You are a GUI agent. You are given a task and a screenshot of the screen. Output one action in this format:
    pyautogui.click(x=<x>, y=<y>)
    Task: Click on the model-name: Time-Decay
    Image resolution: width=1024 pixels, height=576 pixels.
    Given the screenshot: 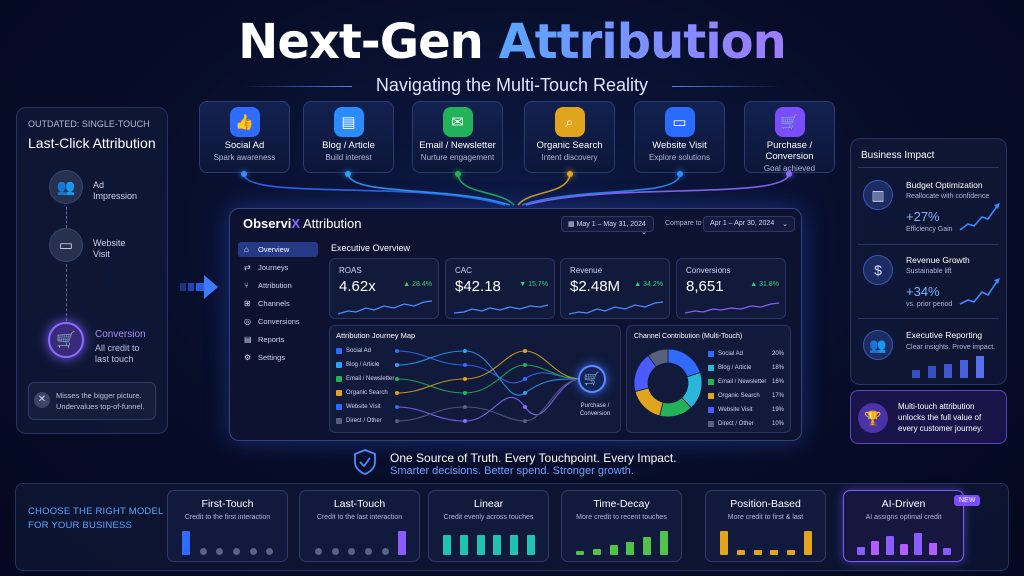 What is the action you would take?
    pyautogui.click(x=621, y=504)
    